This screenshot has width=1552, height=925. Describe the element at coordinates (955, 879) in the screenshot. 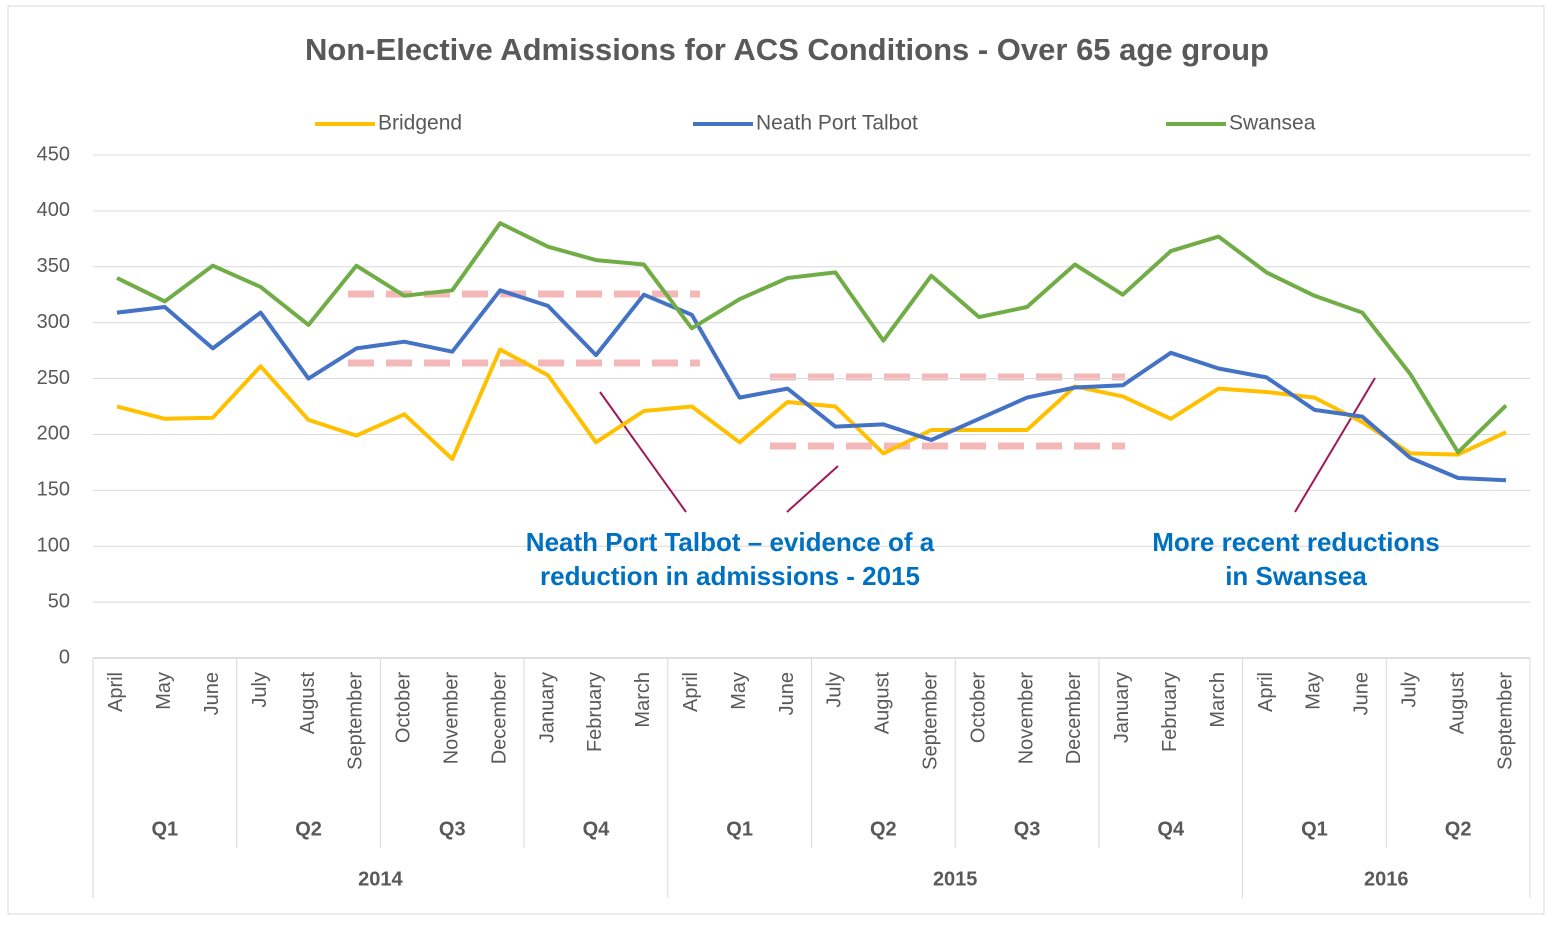

I see `year-label: 2015` at that location.